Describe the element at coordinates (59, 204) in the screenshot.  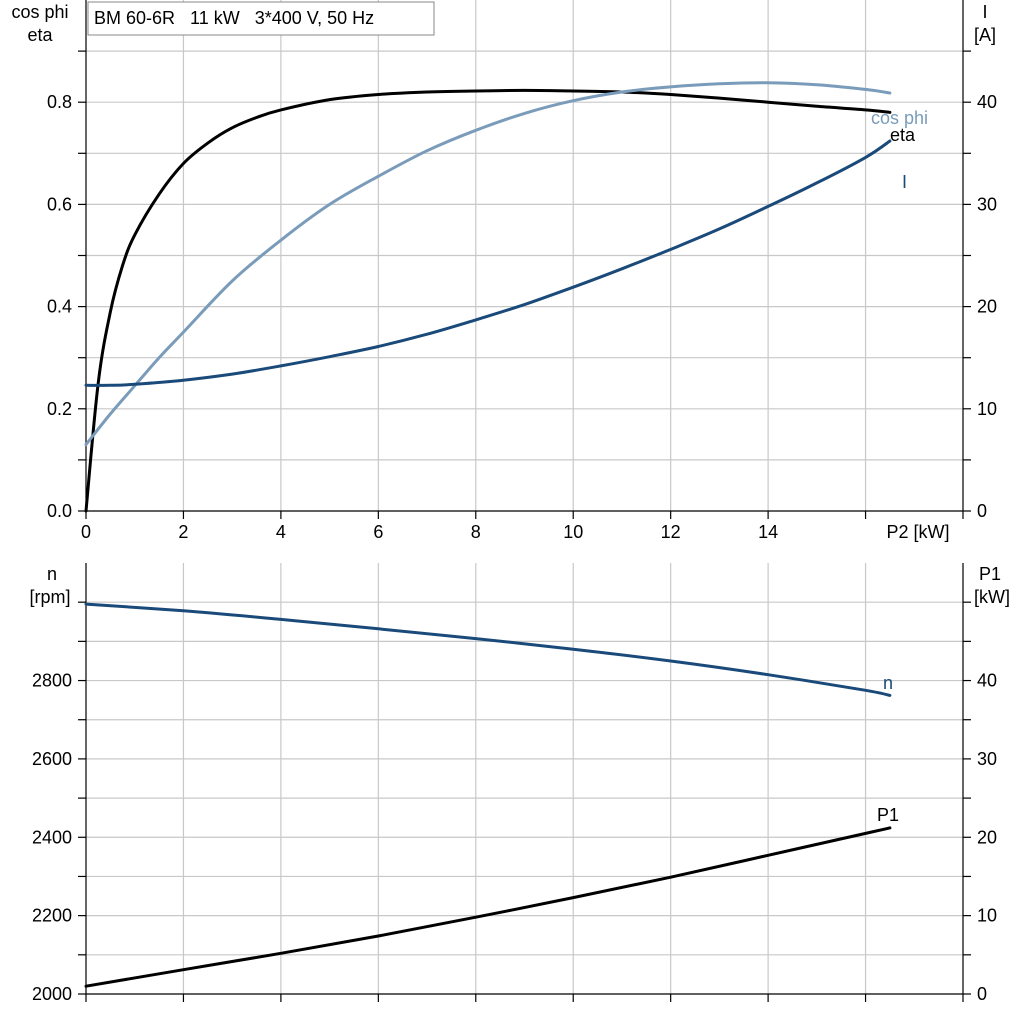
I see `left-tick-label: 0.6` at that location.